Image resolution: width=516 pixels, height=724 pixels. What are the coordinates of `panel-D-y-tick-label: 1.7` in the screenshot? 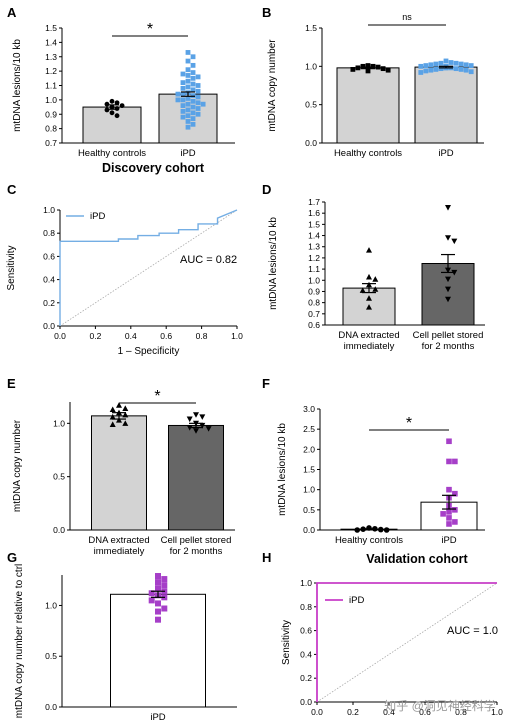 It's located at (314, 202).